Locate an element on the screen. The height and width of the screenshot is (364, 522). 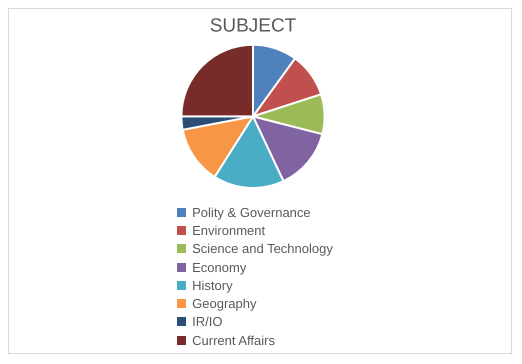
legend-label: Polity & Governance is located at coordinates (251, 212).